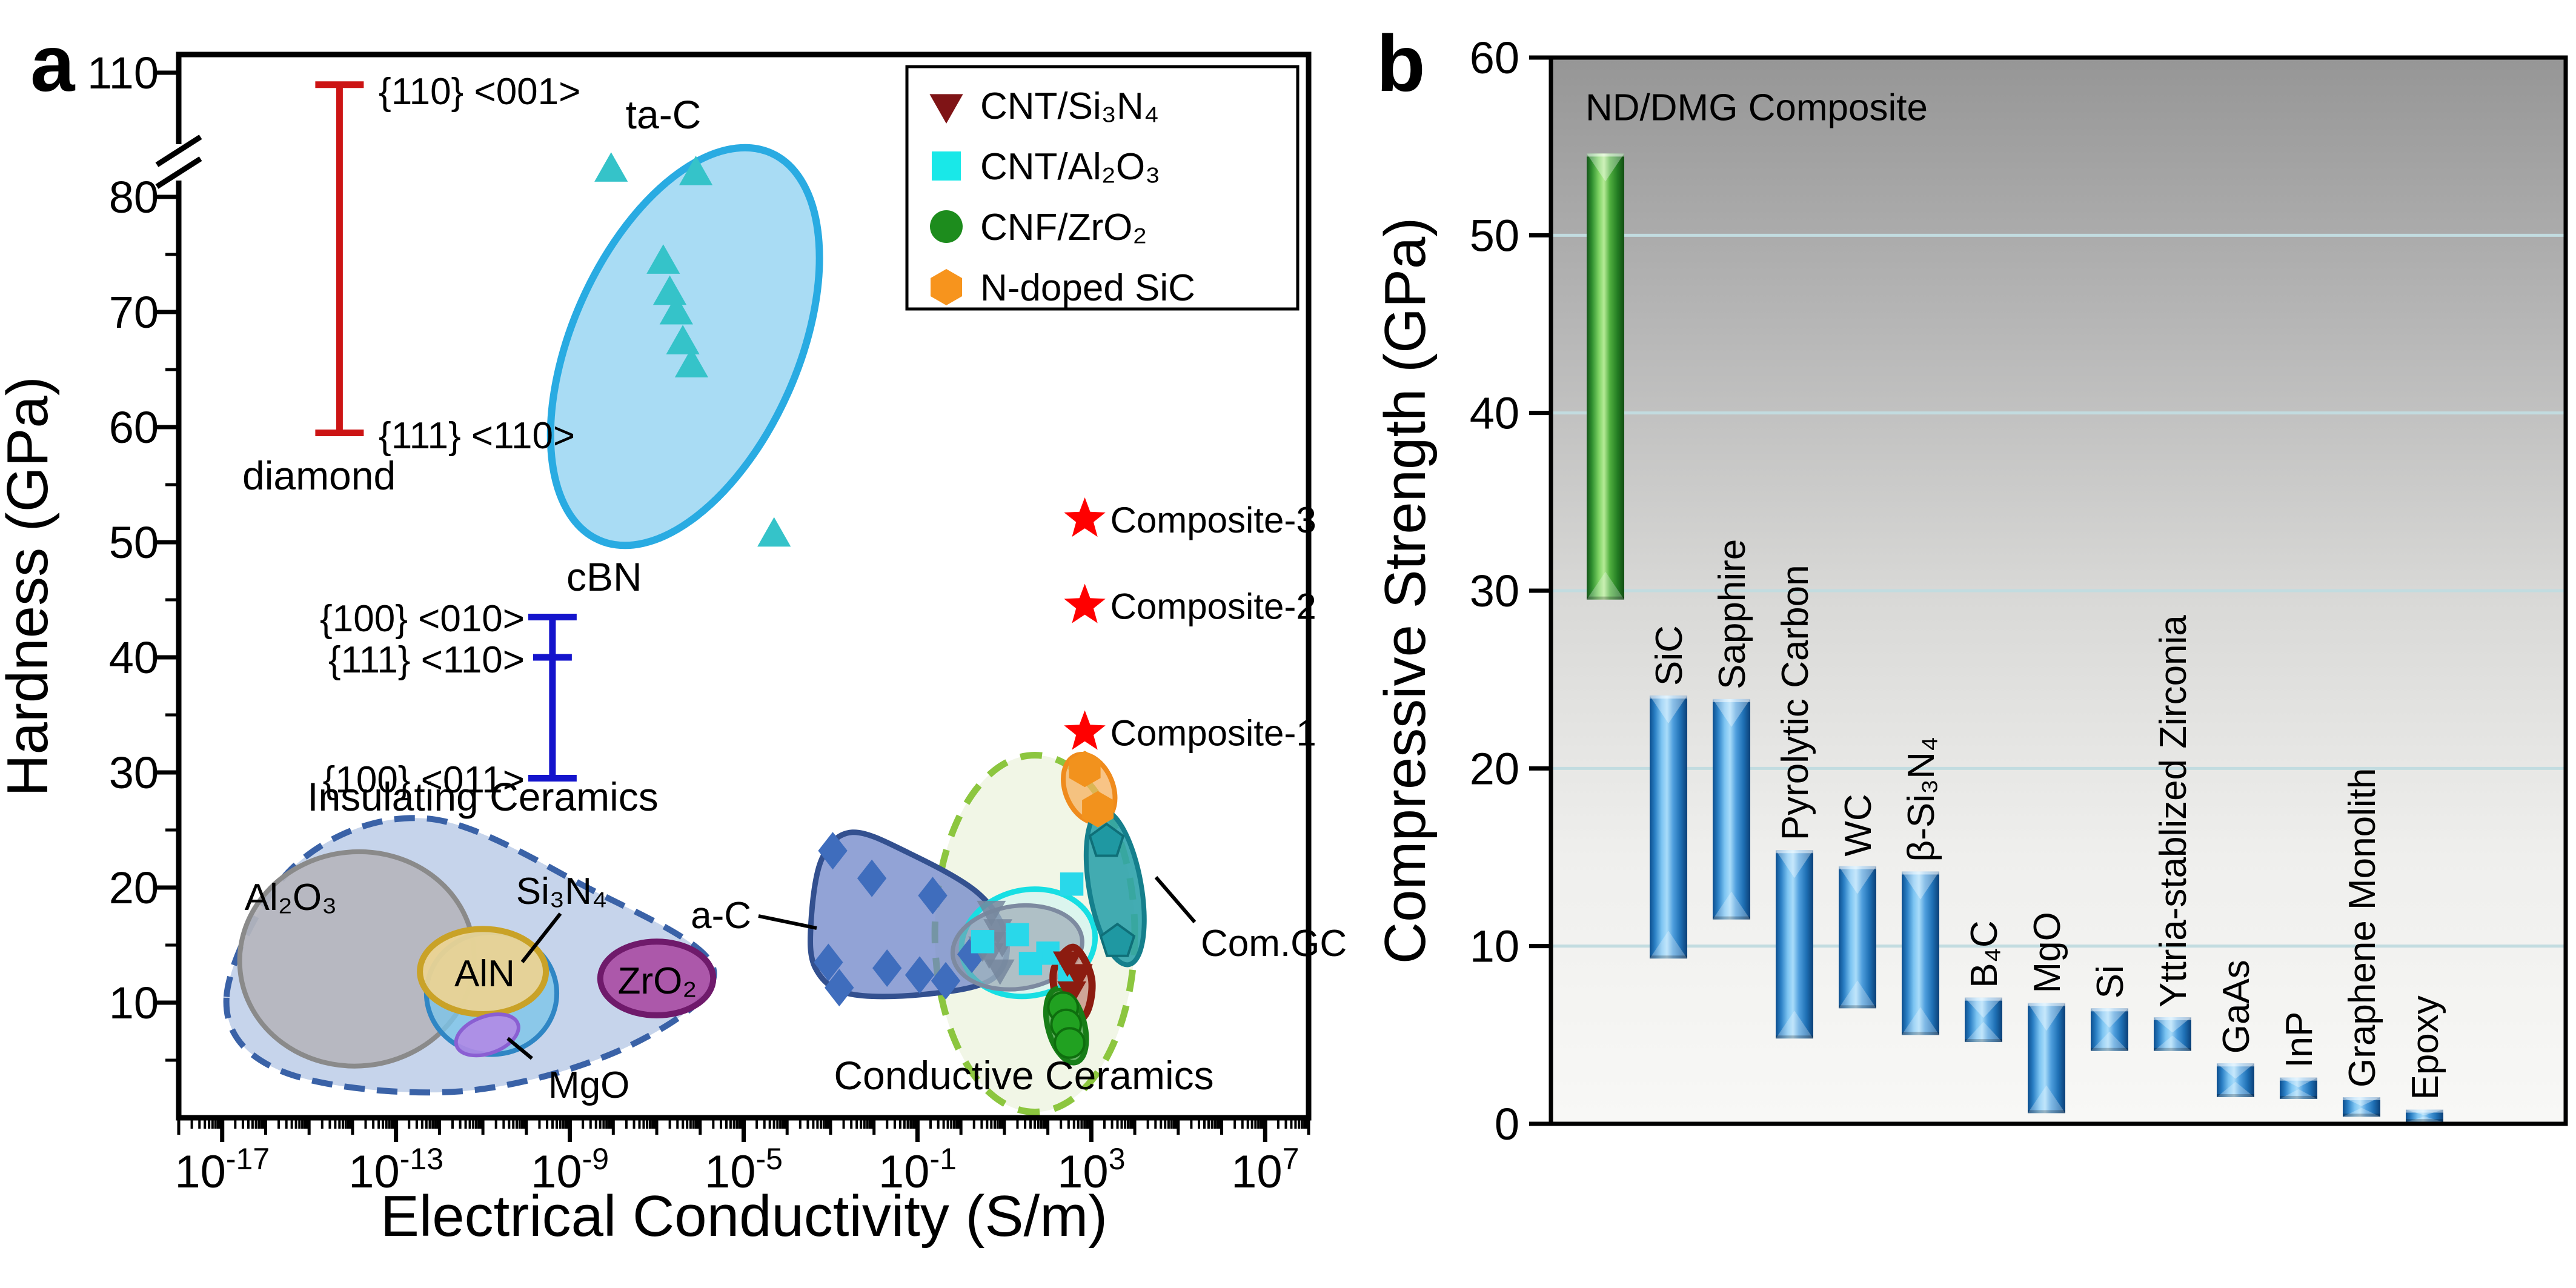 The width and height of the screenshot is (2576, 1288). I want to click on legend-markers, so click(946, 199).